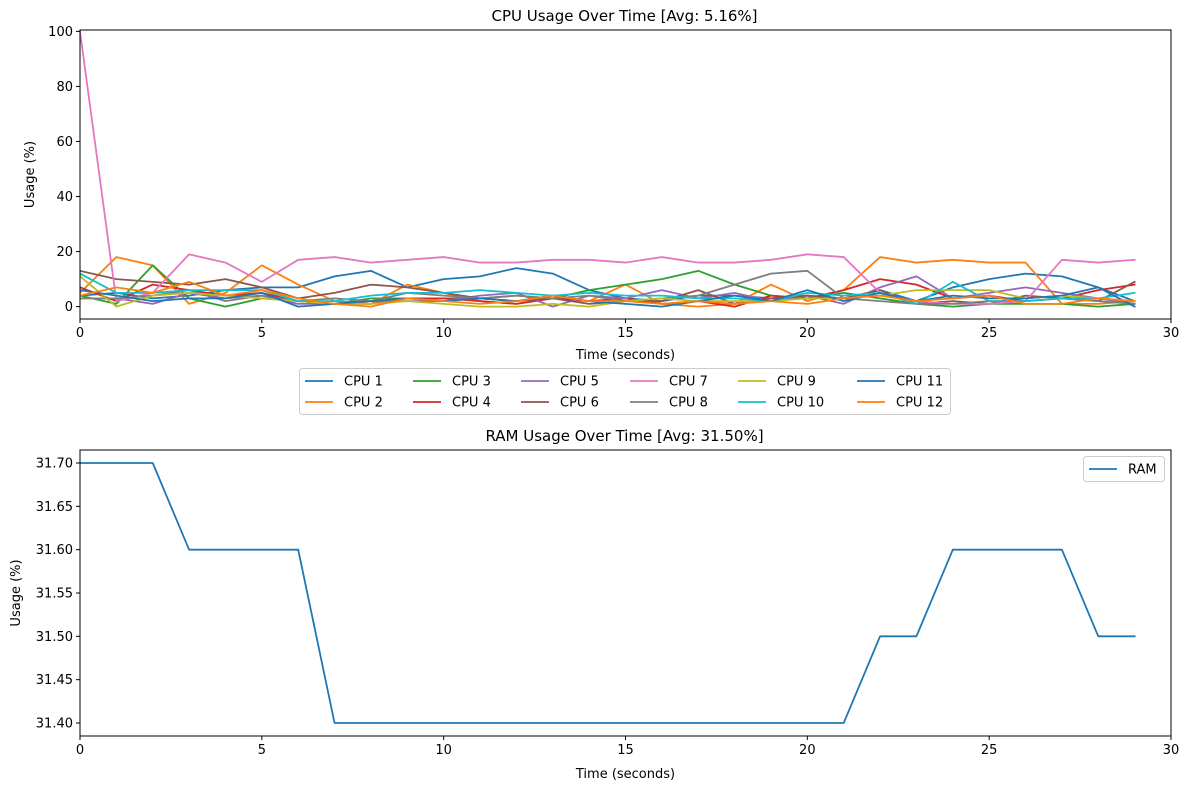 The width and height of the screenshot is (1189, 790). Describe the element at coordinates (443, 750) in the screenshot. I see `ram-x-tick-label: 10` at that location.